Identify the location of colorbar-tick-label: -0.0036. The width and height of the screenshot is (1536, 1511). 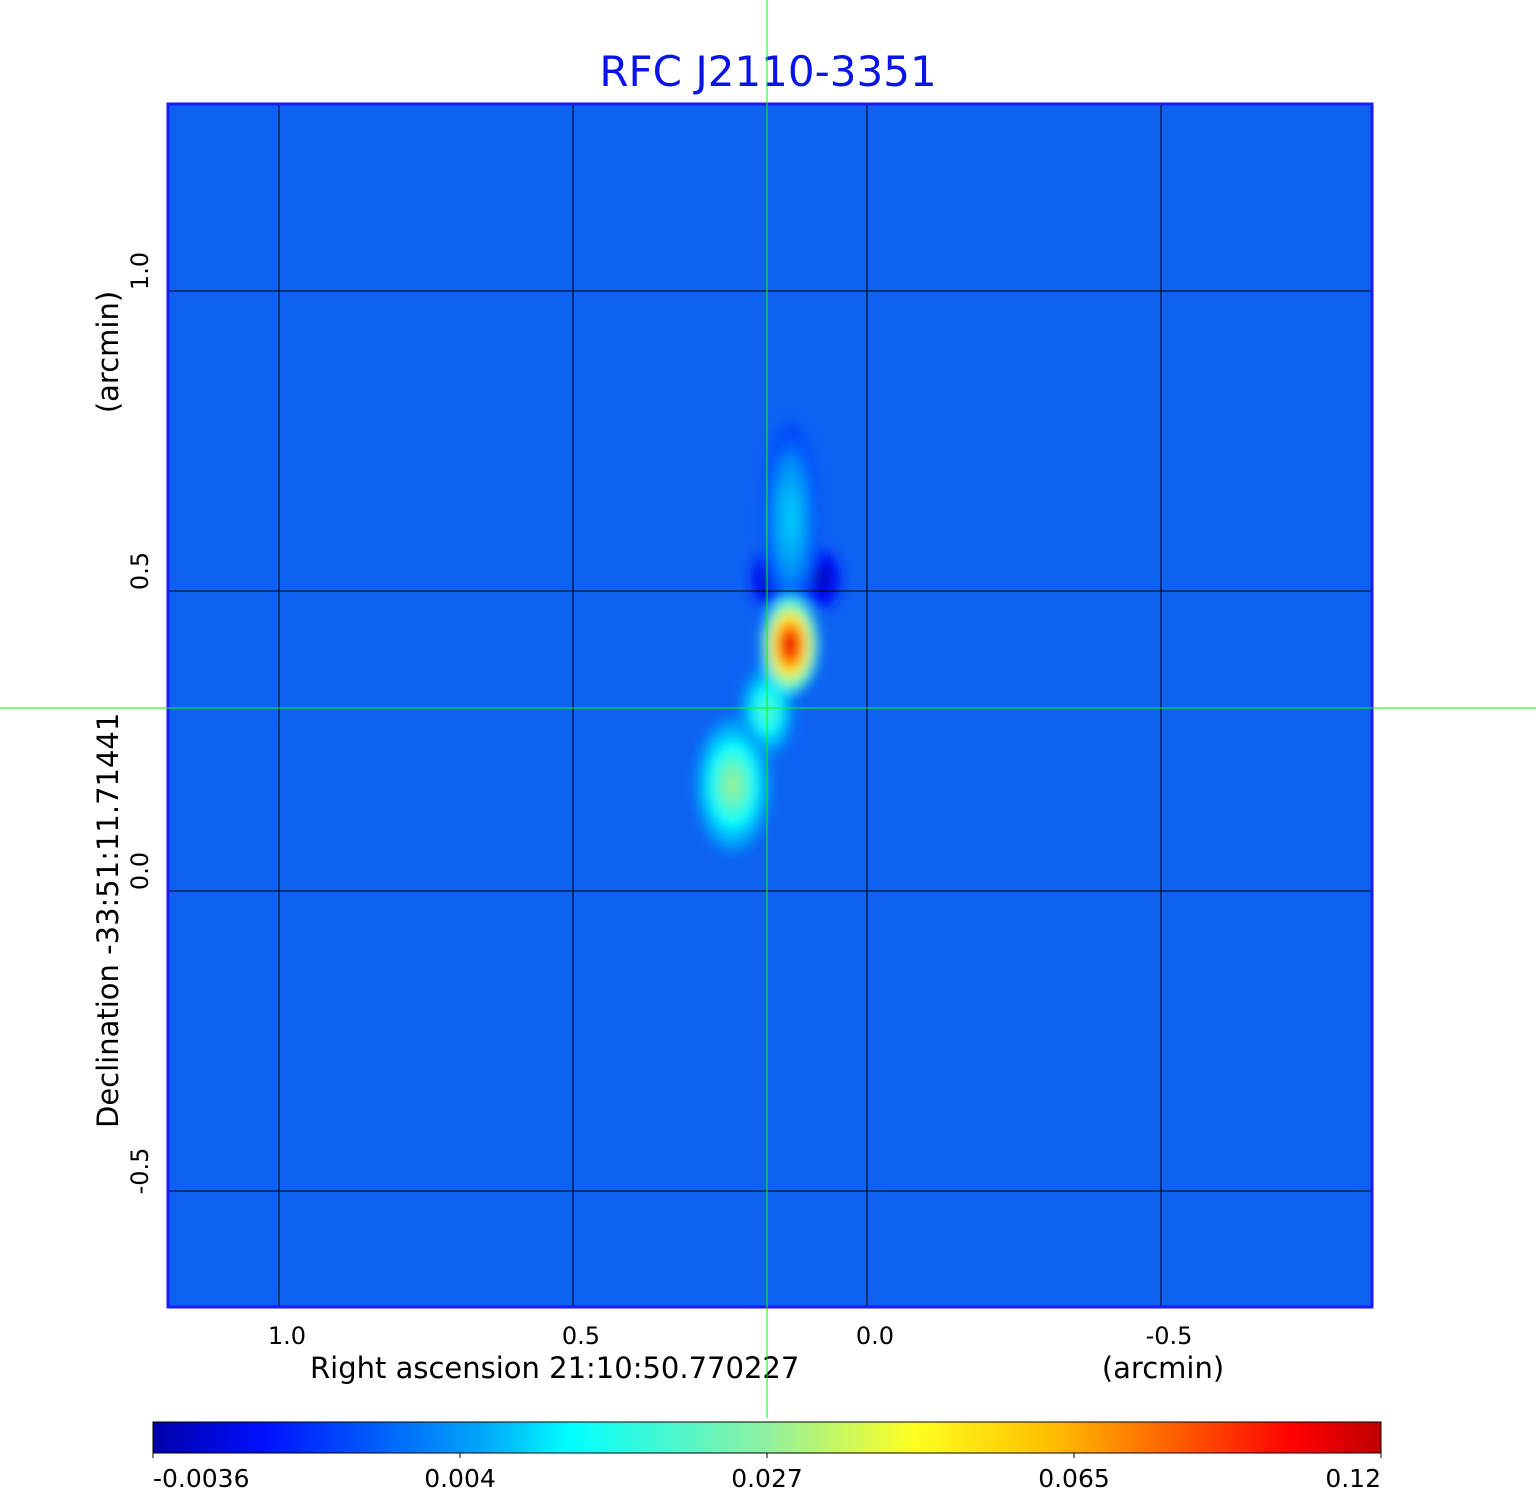
(201, 1478).